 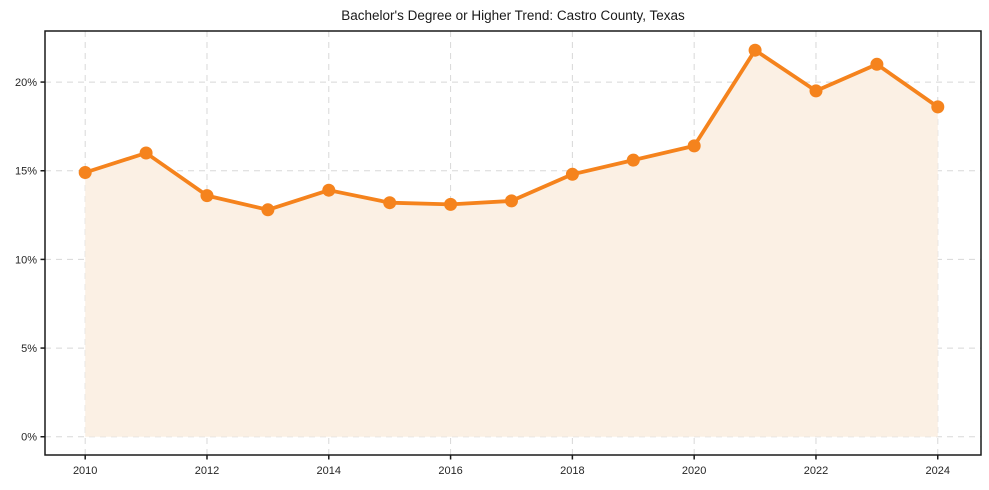 I want to click on x-tick-label: 2024, so click(x=938, y=471).